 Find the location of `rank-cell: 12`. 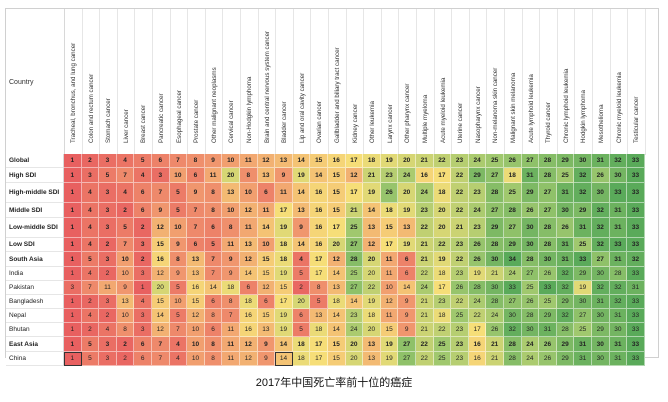

rank-cell: 12 is located at coordinates (354, 175).